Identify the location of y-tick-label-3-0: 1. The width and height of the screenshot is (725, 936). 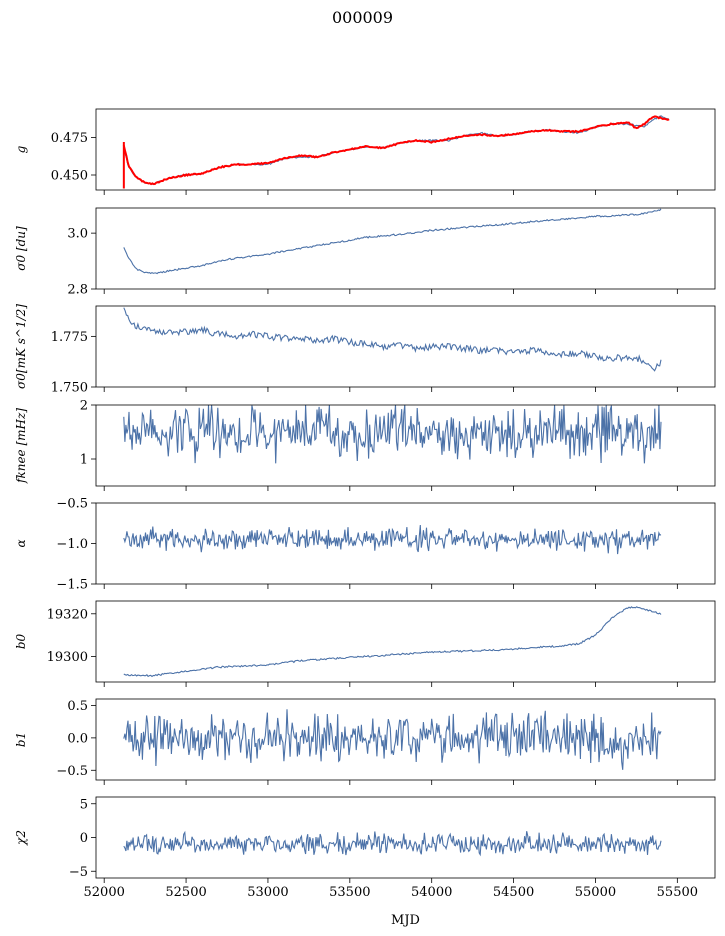
(84, 460).